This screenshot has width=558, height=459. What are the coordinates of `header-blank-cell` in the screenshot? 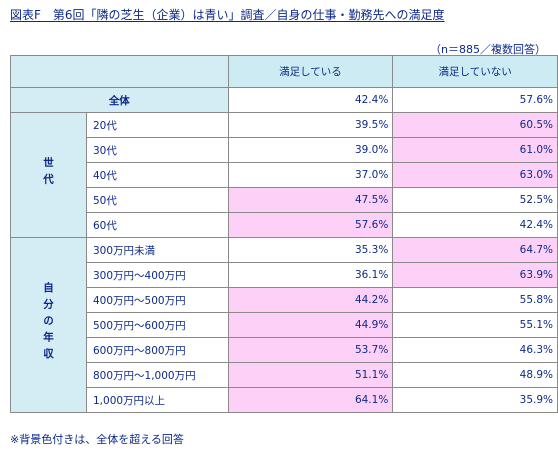 It's located at (119, 71).